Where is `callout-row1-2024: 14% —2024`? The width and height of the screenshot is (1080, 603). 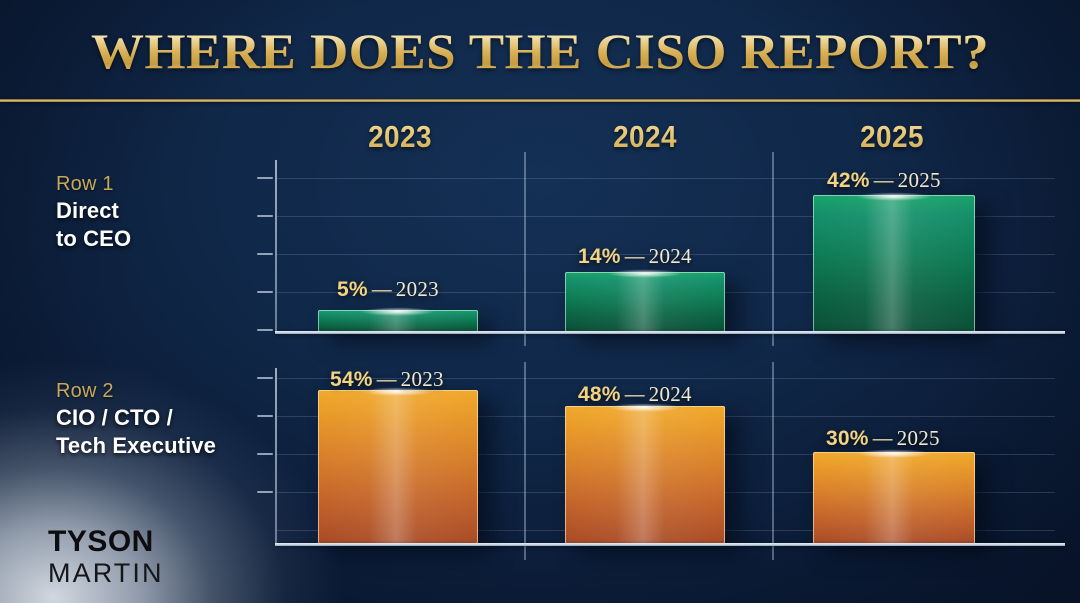 callout-row1-2024: 14% —2024 is located at coordinates (635, 256).